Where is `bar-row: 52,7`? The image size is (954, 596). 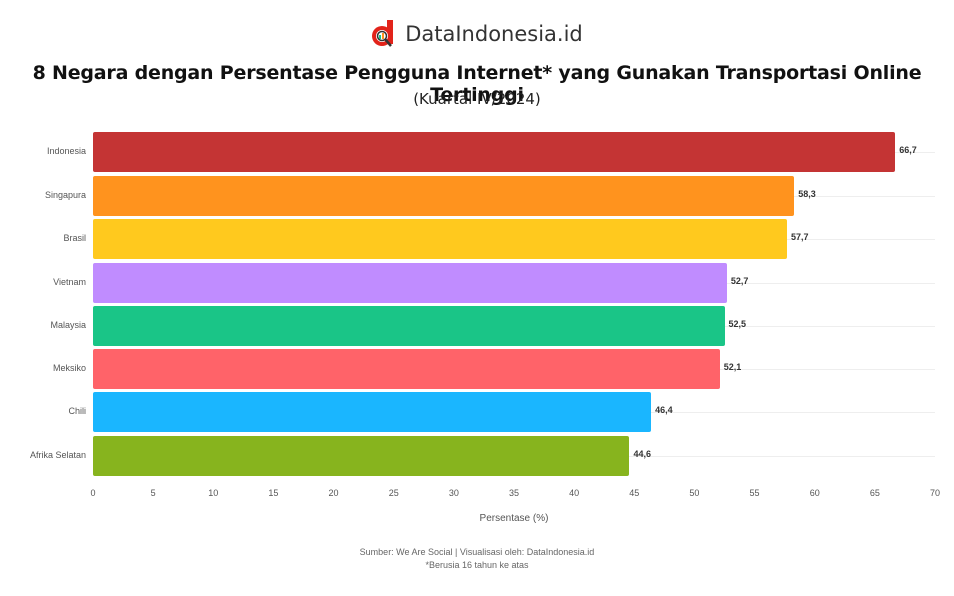 bar-row: 52,7 is located at coordinates (514, 283).